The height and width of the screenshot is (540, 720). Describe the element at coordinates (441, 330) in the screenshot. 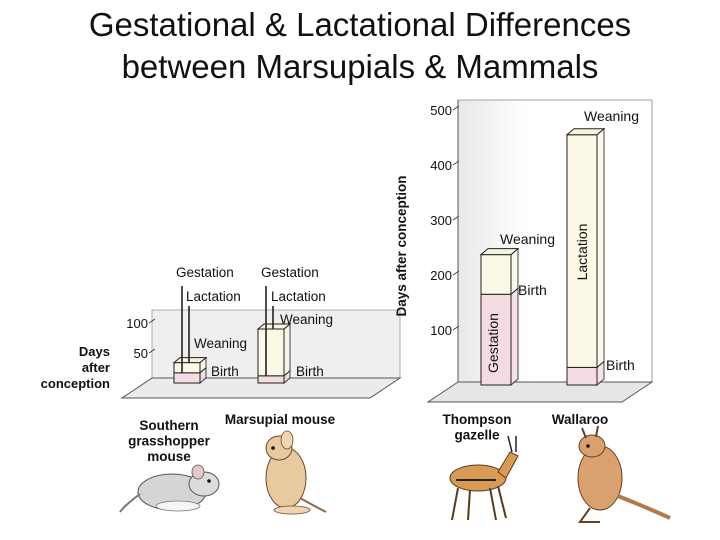

I see `right-tick-label: 100` at that location.